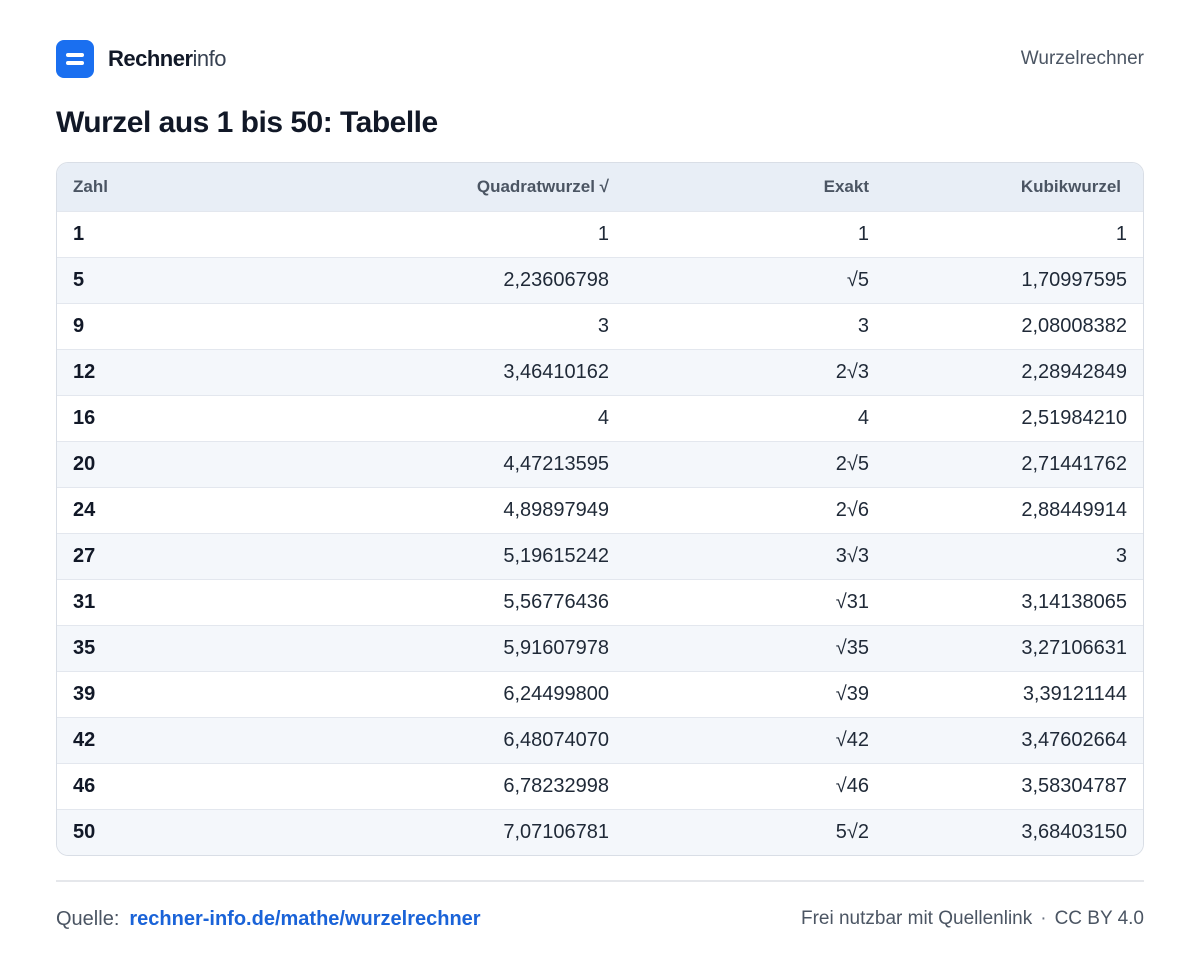  Describe the element at coordinates (1074, 647) in the screenshot. I see `cell-kubikwurzel: 3,27106631` at that location.